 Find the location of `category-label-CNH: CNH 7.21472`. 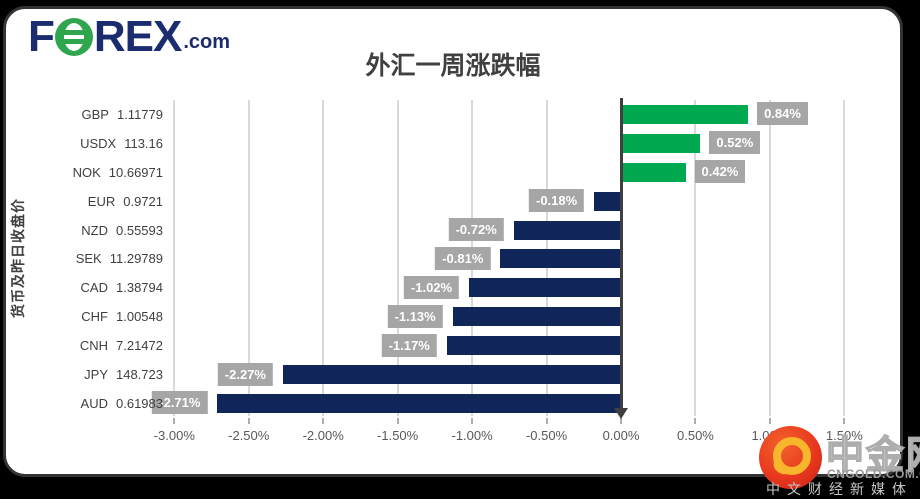

category-label-CNH: CNH 7.21472 is located at coordinates (96, 345).